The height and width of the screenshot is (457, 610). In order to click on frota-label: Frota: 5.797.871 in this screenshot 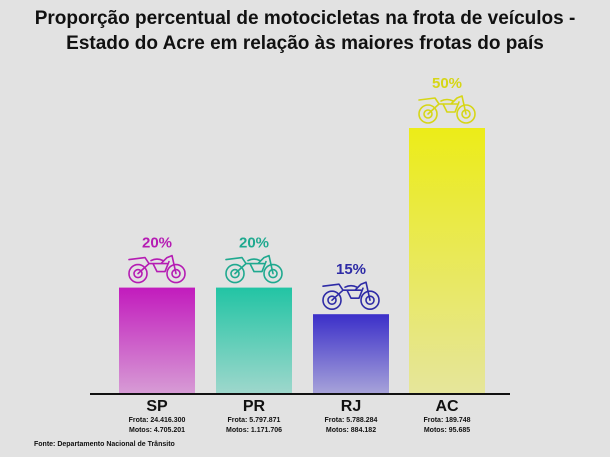, I will do `click(254, 420)`.